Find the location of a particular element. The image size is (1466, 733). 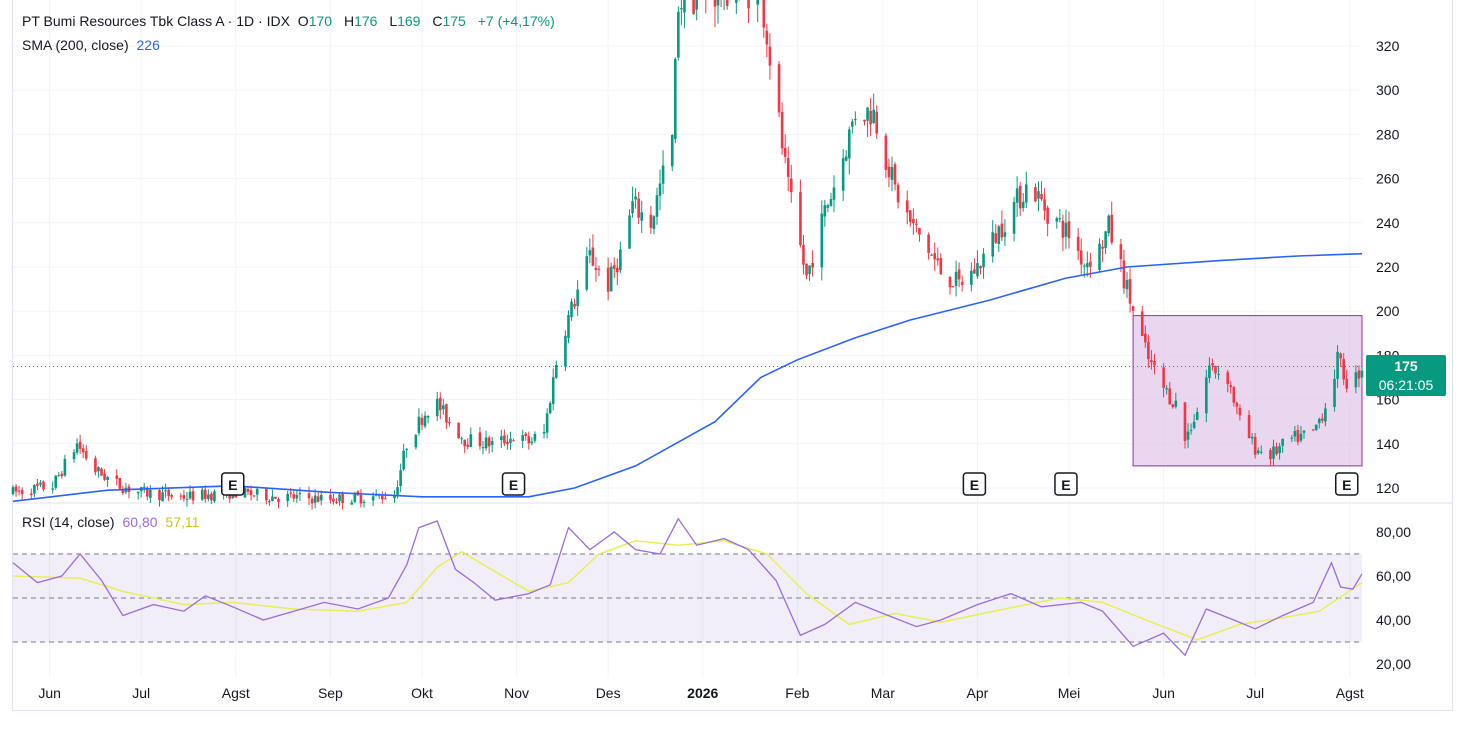

rsi-legend: RSI (14, close) 60,80 57,11 is located at coordinates (112, 522).